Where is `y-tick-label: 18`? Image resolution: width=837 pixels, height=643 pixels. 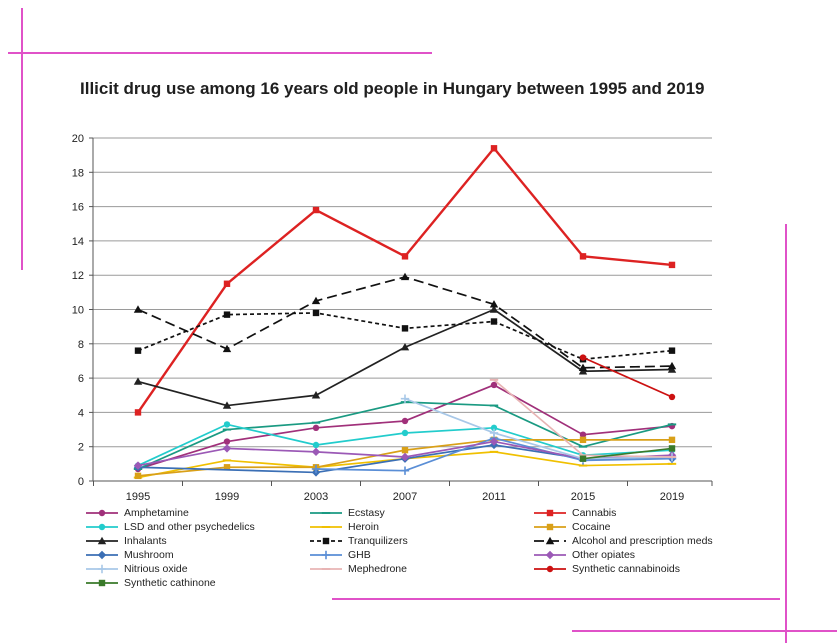
y-tick-label: 18 is located at coordinates (78, 173).